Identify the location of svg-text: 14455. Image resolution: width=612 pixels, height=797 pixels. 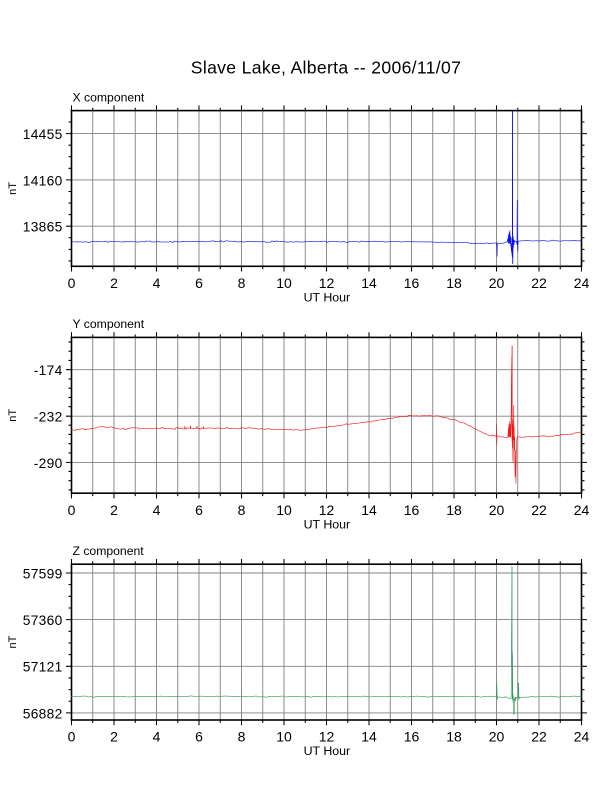
(43, 134).